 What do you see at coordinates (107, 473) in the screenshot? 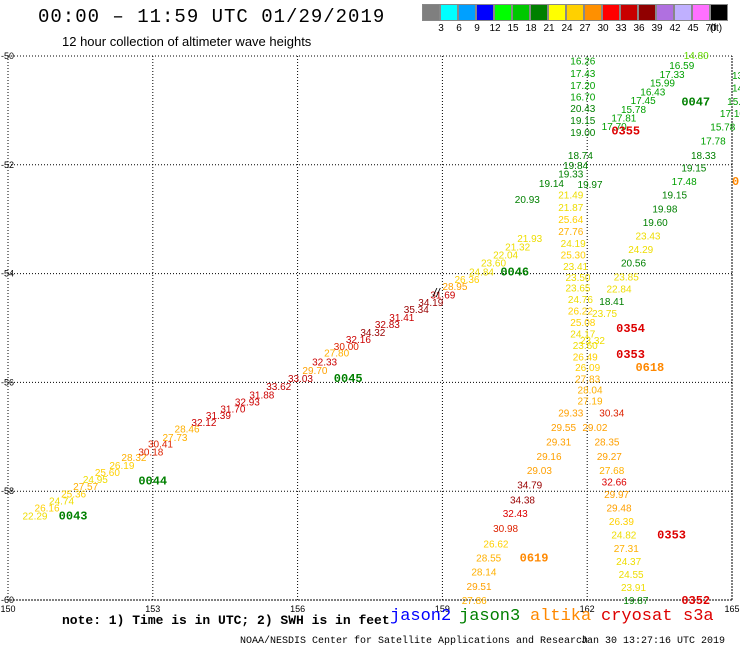
I see `wave-height-value: 25.60` at bounding box center [107, 473].